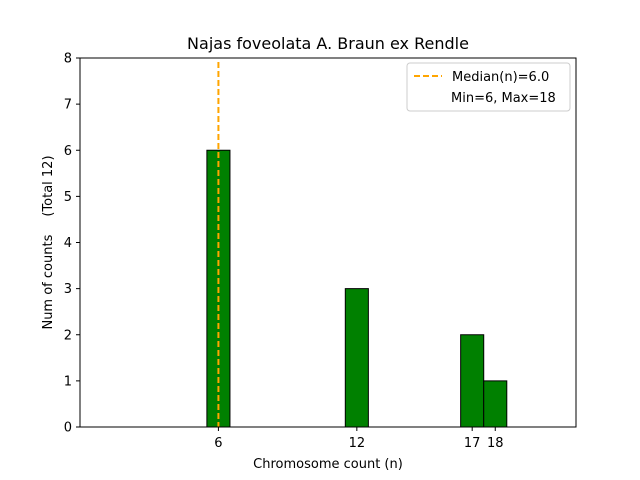 The image size is (640, 480). I want to click on legend: Median(n)=6.0 Min=6, Max=18, so click(488, 87).